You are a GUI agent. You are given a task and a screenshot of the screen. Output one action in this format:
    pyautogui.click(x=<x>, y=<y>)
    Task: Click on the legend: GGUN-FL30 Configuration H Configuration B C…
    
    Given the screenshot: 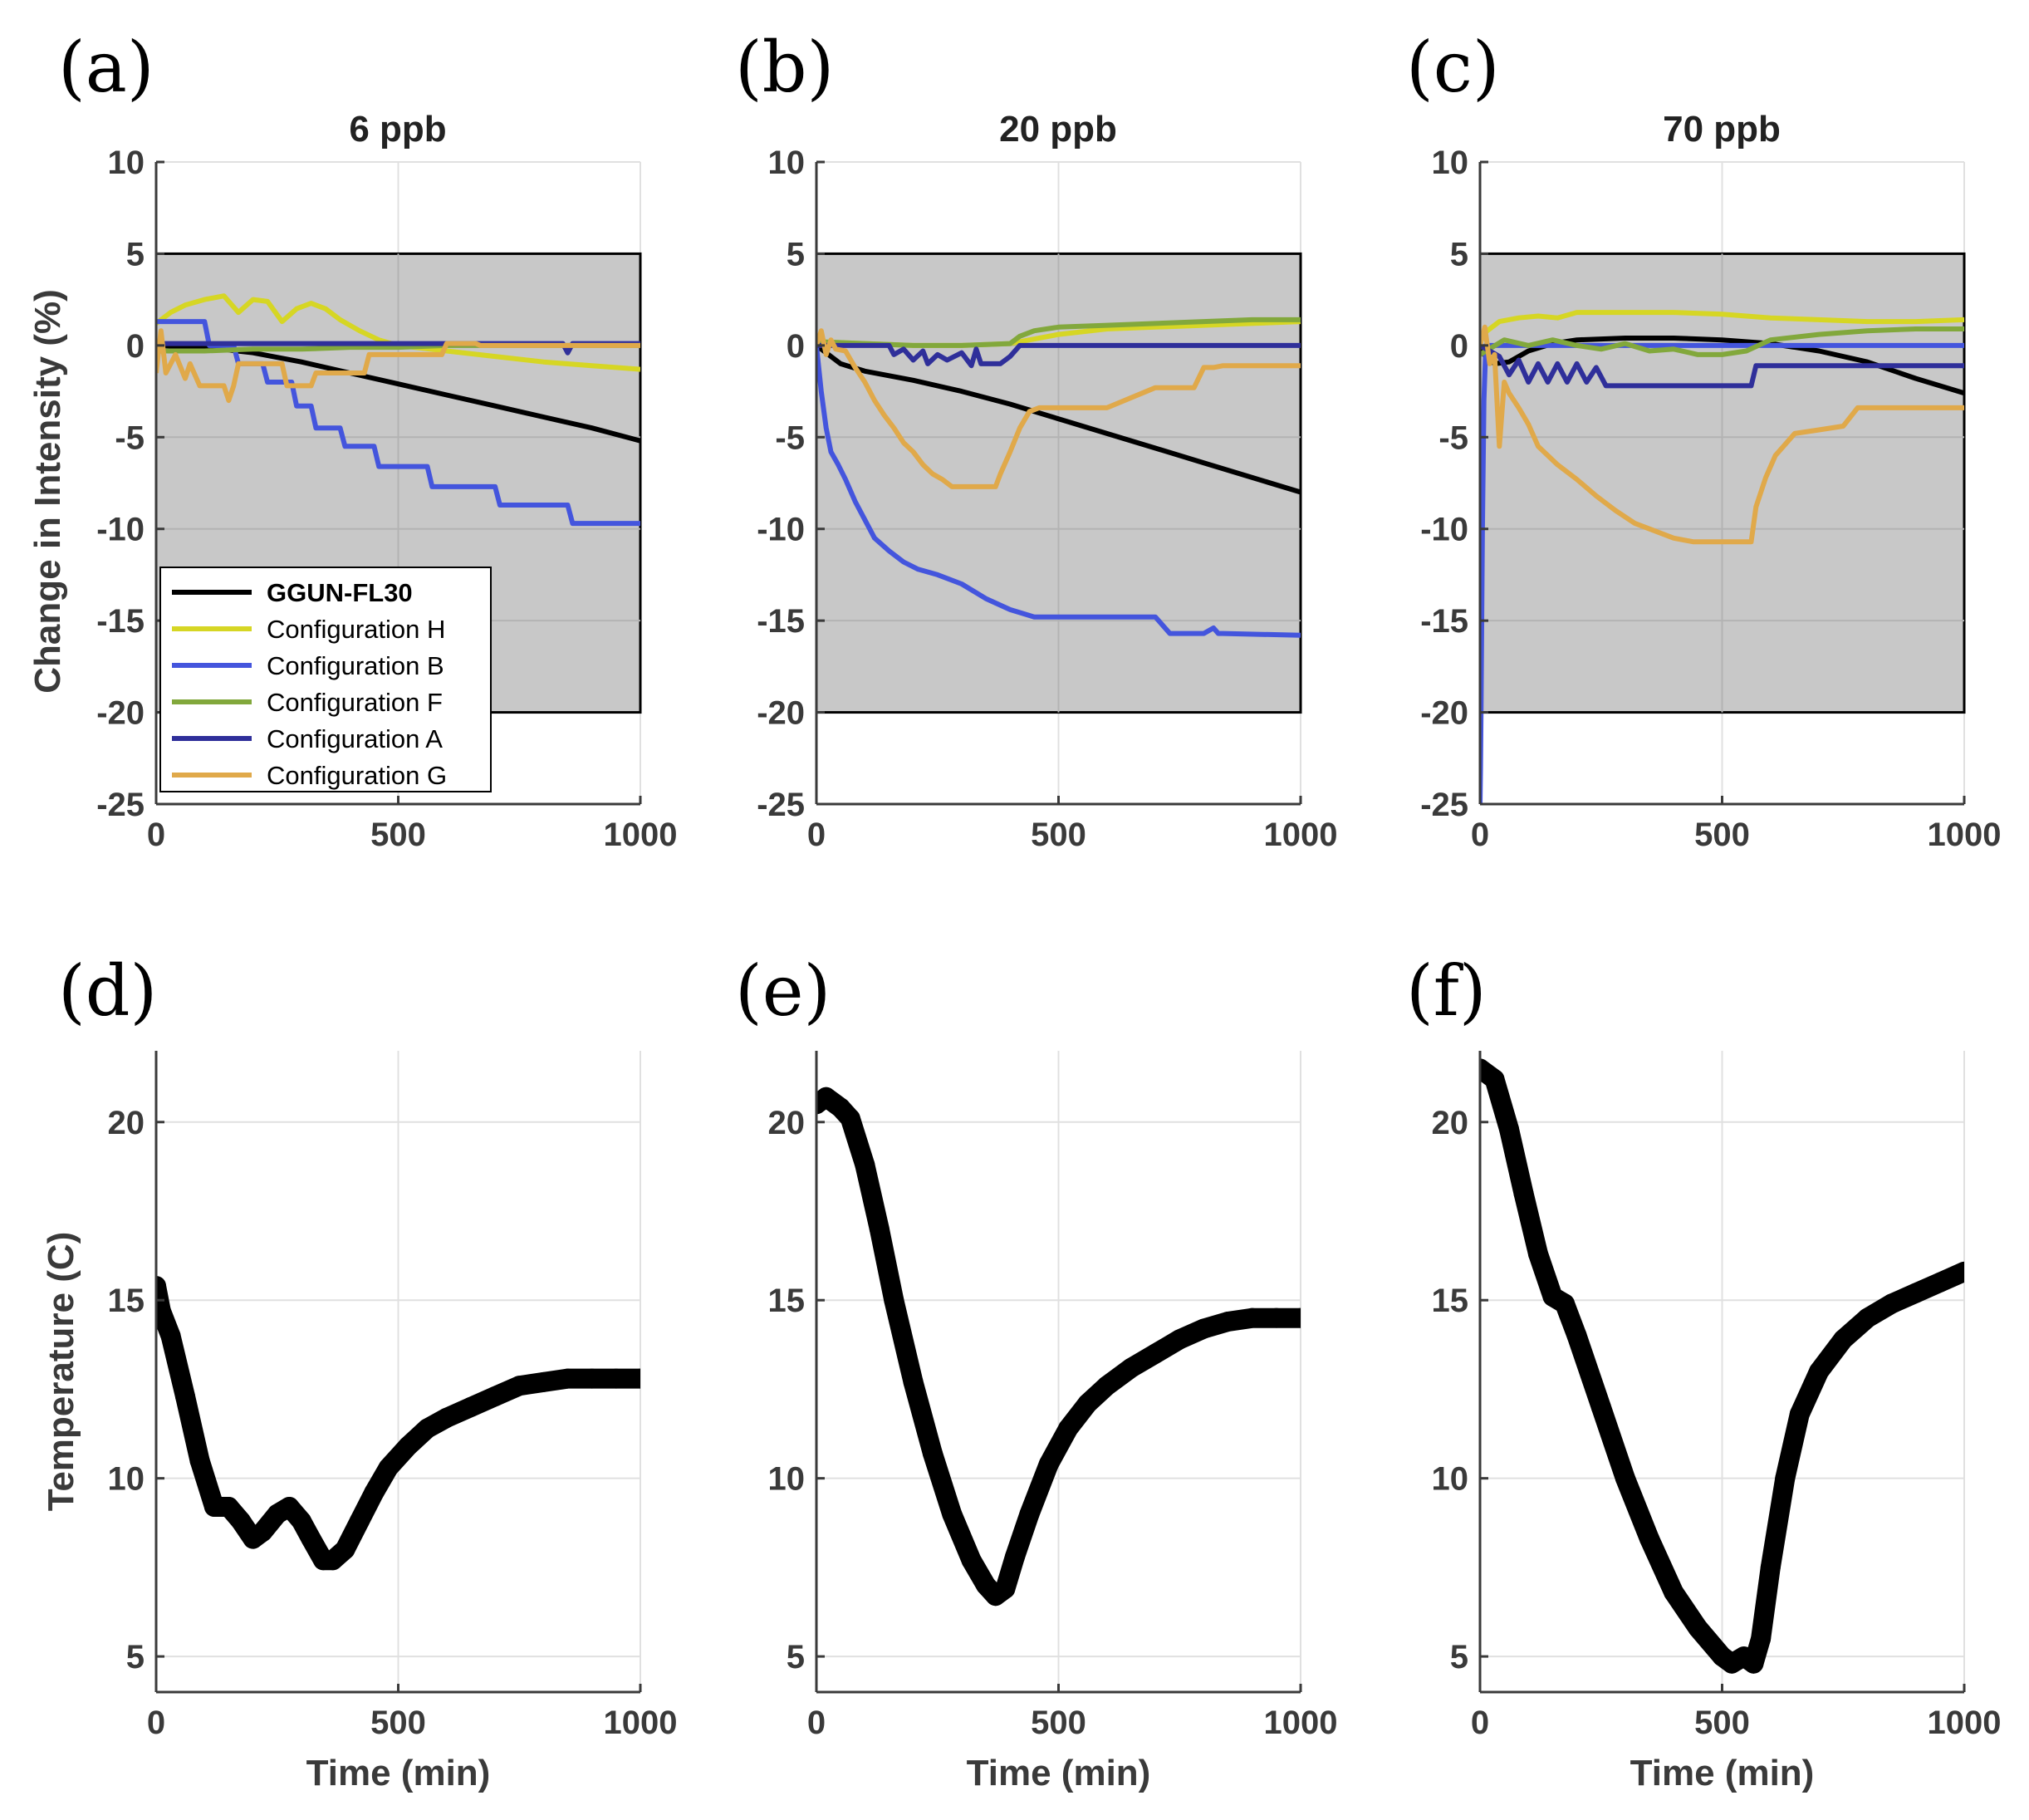 What is the action you would take?
    pyautogui.click(x=325, y=679)
    